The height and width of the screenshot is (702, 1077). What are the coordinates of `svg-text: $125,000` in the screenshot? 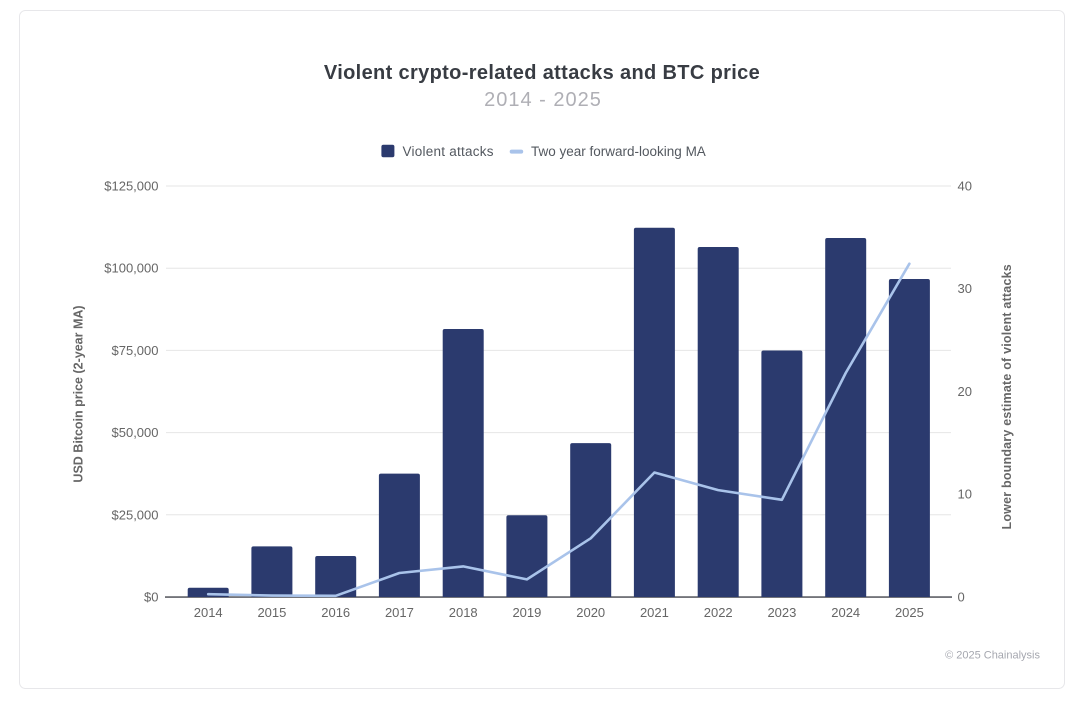 It's located at (131, 186).